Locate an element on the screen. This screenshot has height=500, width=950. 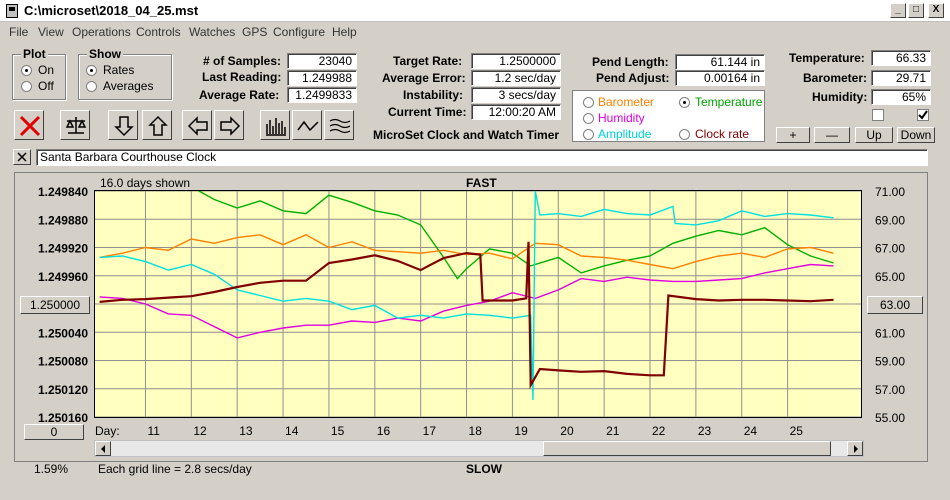
menu-configure: Configure is located at coordinates (299, 32).